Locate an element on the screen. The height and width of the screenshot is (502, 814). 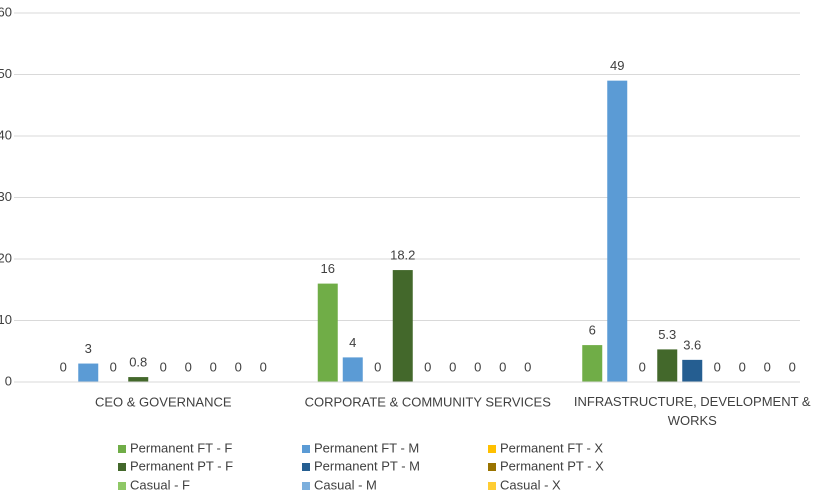
data-label: 49 is located at coordinates (617, 65).